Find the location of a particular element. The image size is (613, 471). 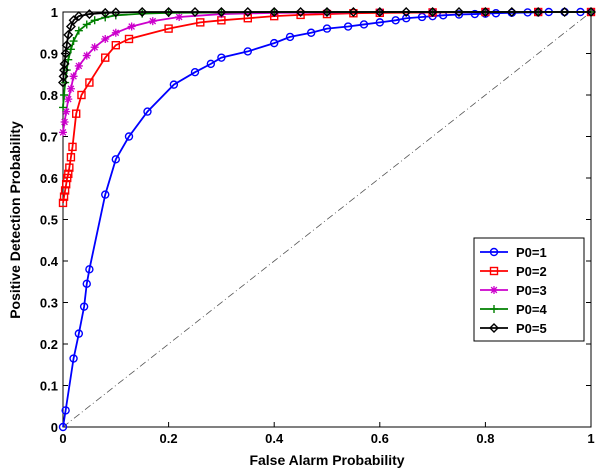

x-tick-label: 0.6 is located at coordinates (380, 438).